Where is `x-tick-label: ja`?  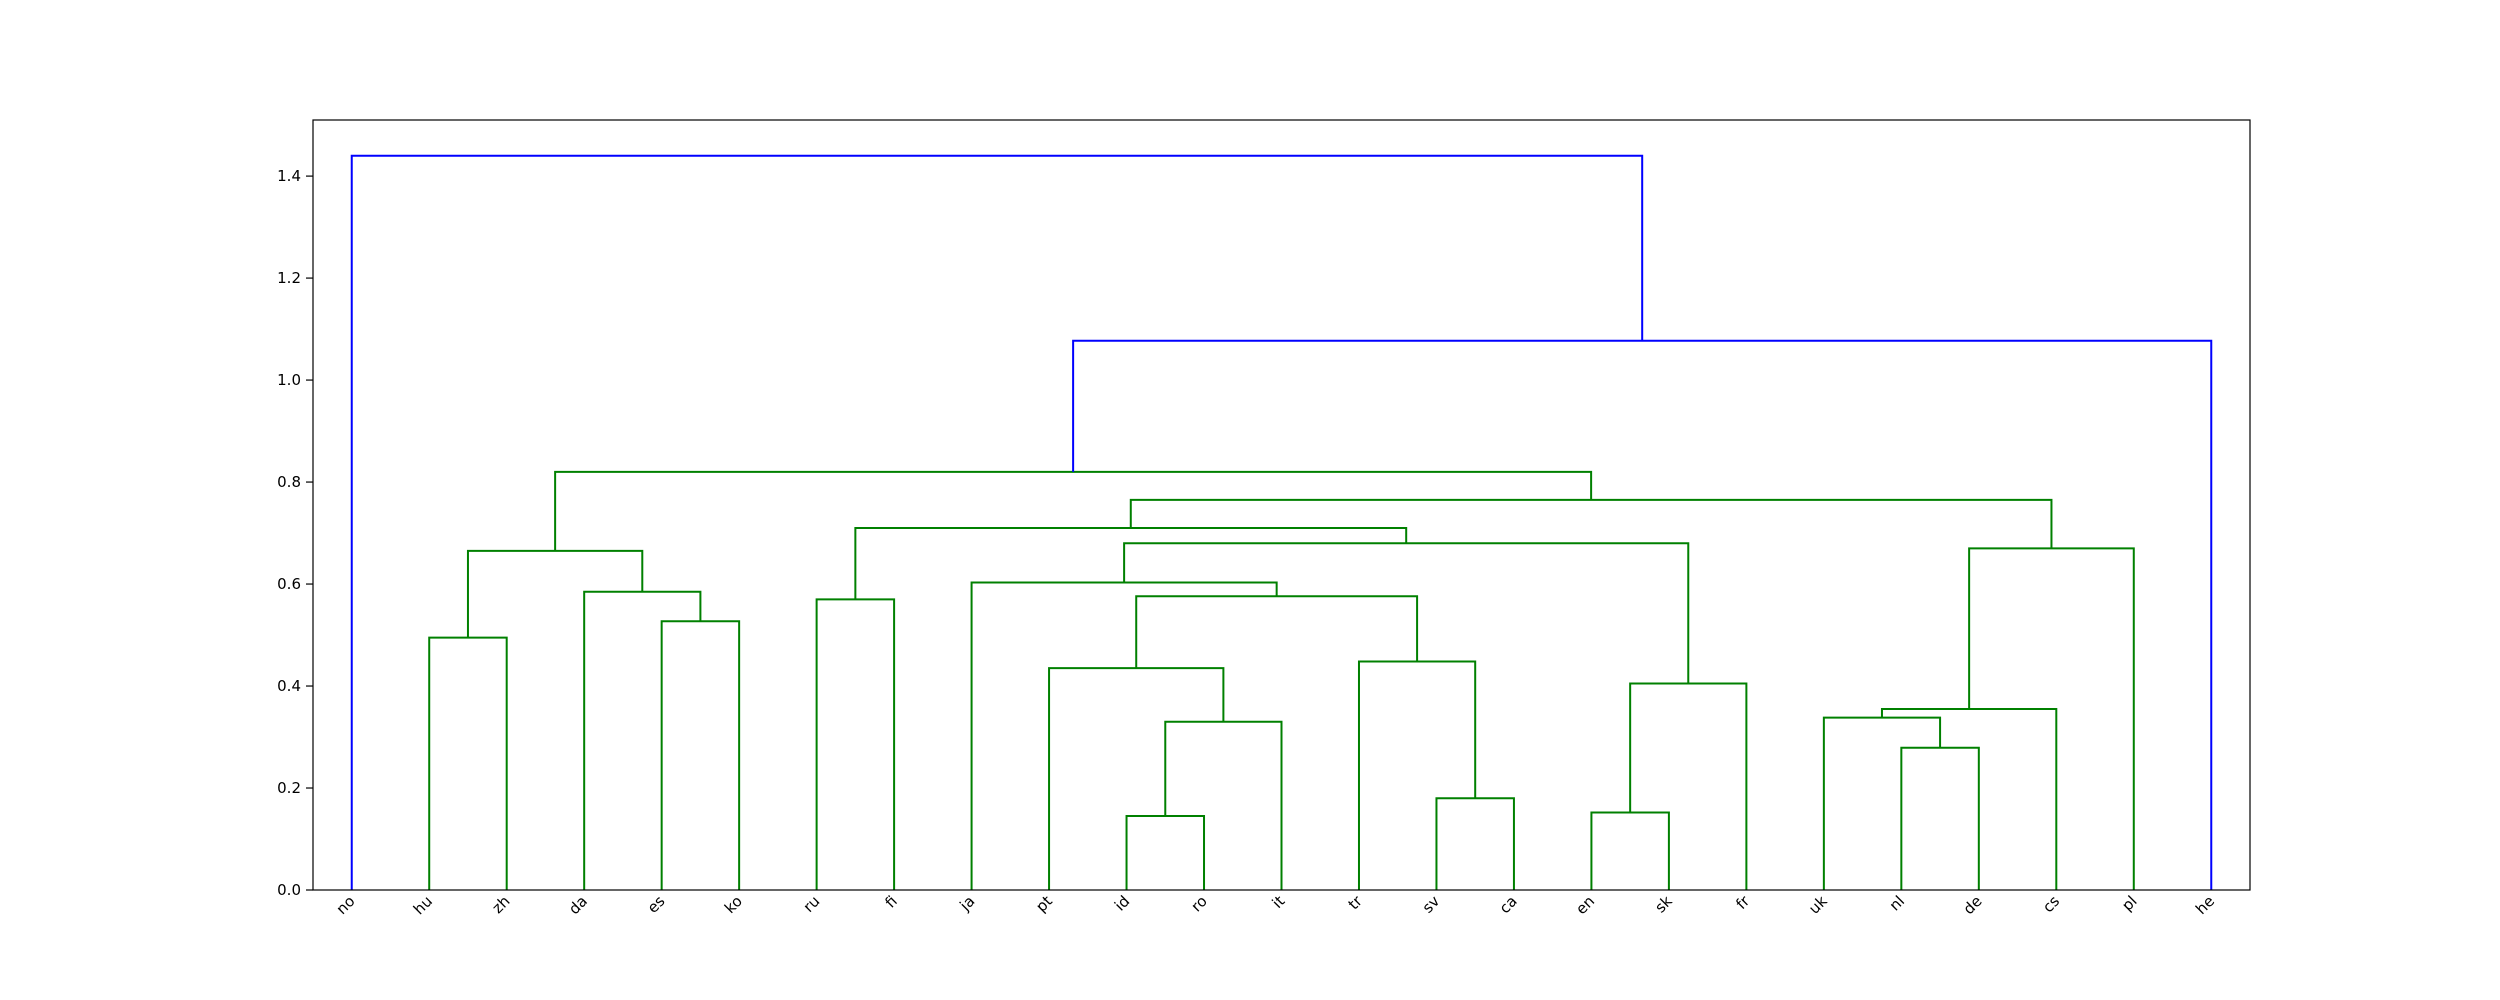 x-tick-label: ja is located at coordinates (967, 903).